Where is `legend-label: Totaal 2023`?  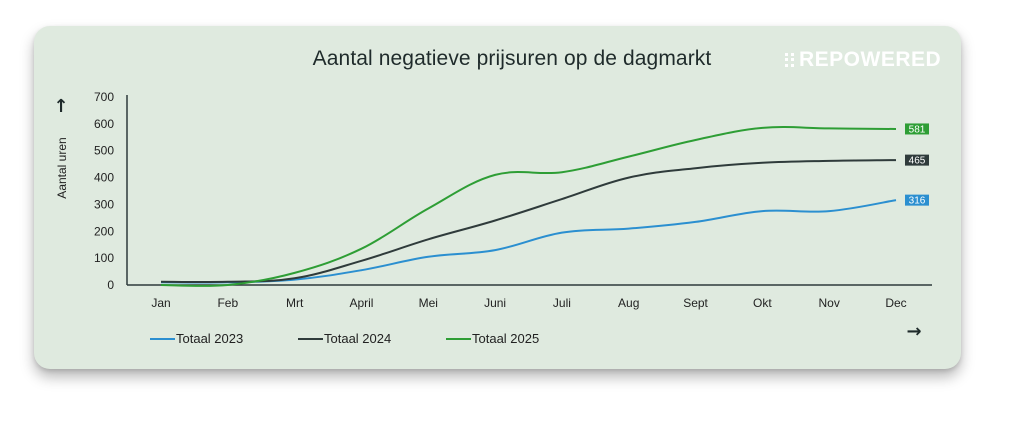 legend-label: Totaal 2023 is located at coordinates (210, 338).